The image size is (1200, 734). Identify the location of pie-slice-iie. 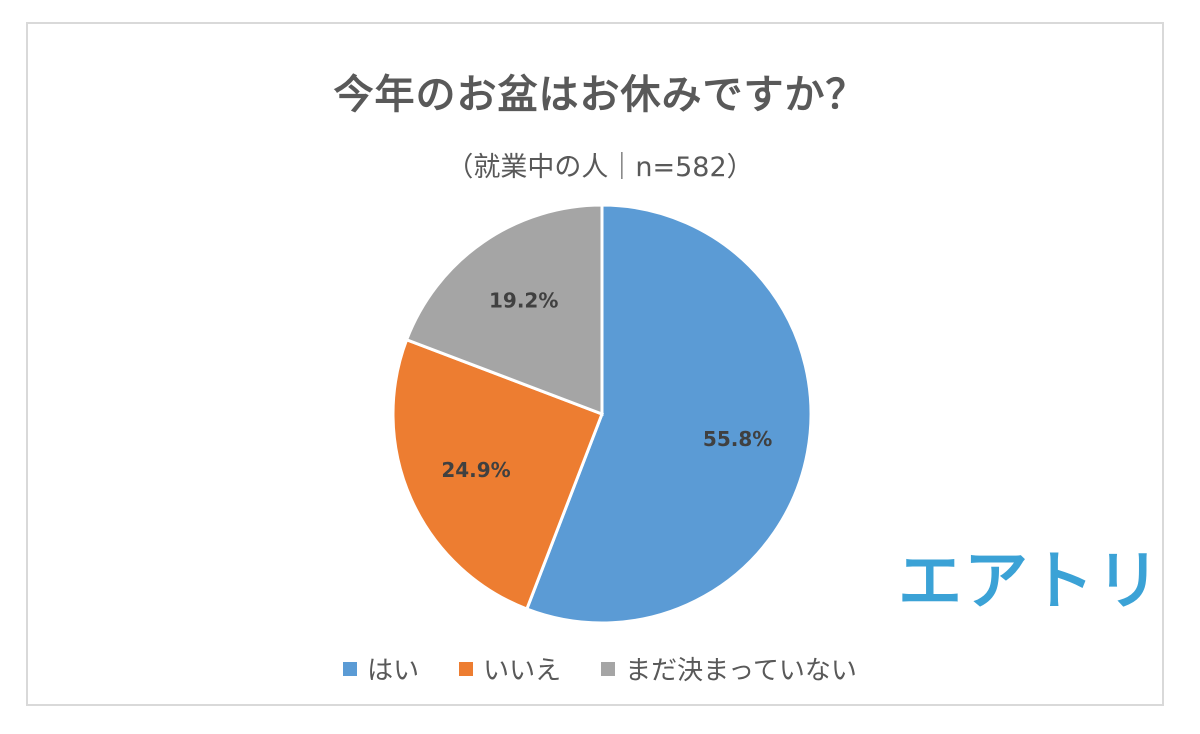
(497, 474).